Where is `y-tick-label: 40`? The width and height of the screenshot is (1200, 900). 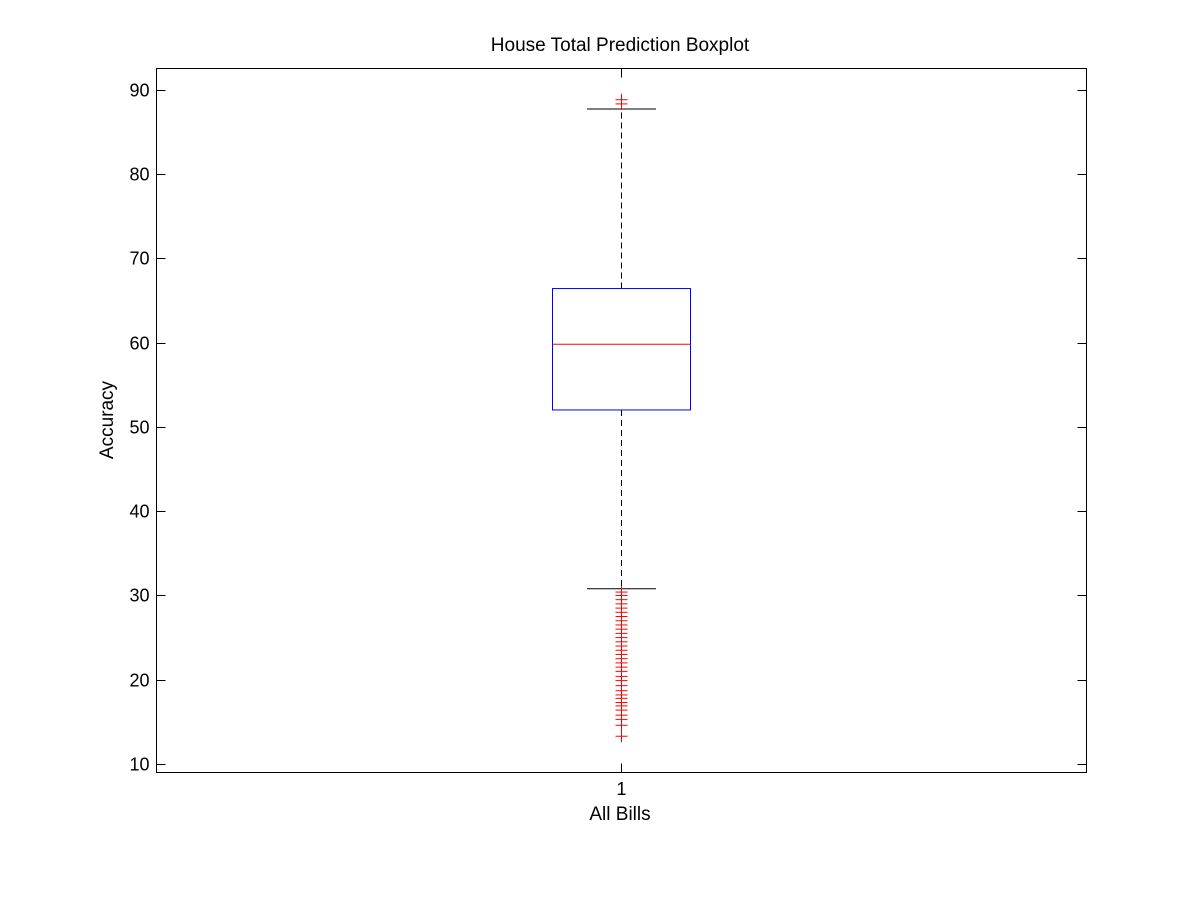
y-tick-label: 40 is located at coordinates (139, 512).